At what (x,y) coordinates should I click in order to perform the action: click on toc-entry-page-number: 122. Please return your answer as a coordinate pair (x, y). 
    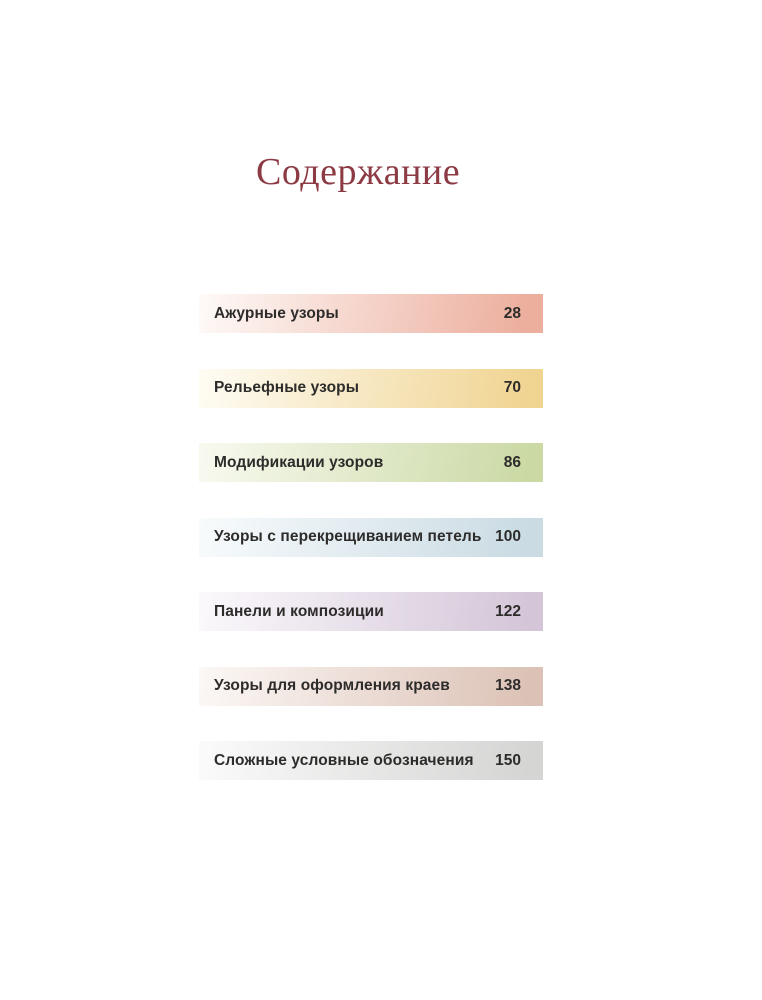
    Looking at the image, I should click on (508, 611).